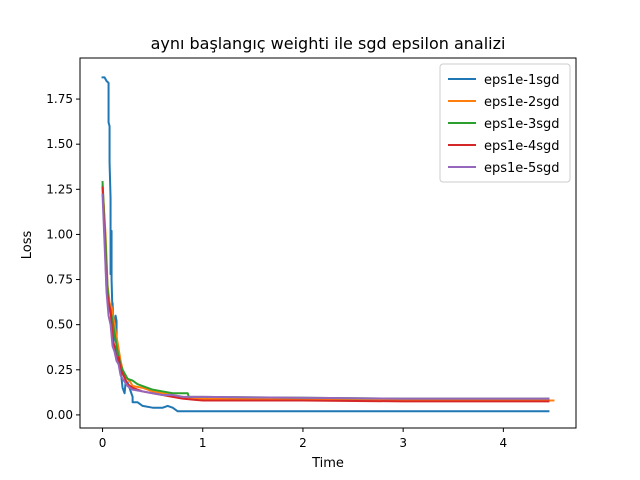  What do you see at coordinates (522, 168) in the screenshot?
I see `legend-label-5: eps1e-5sgd` at bounding box center [522, 168].